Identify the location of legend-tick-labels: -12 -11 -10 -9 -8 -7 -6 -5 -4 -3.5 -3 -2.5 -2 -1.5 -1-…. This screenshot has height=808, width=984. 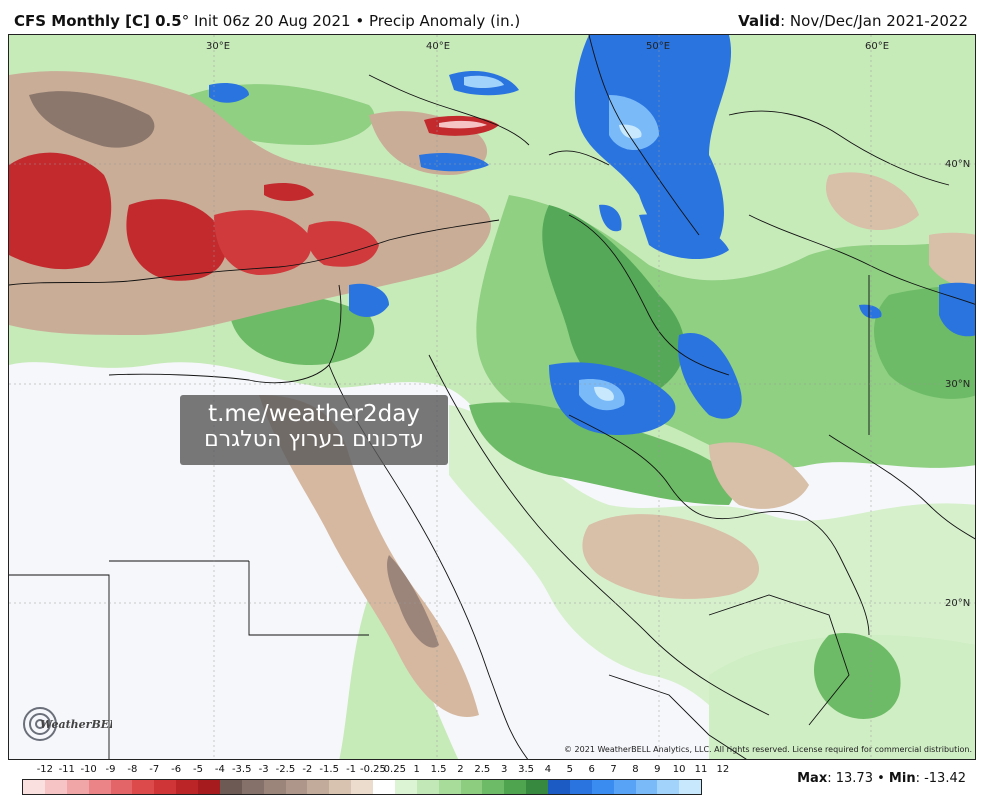
(376, 771).